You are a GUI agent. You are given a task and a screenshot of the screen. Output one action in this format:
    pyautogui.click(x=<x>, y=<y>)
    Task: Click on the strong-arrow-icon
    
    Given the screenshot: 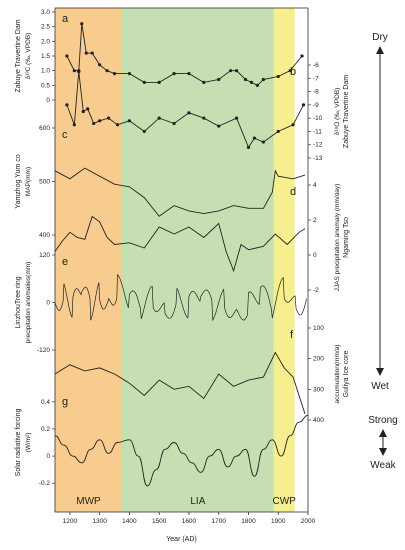 What is the action you would take?
    pyautogui.click(x=383, y=433)
    